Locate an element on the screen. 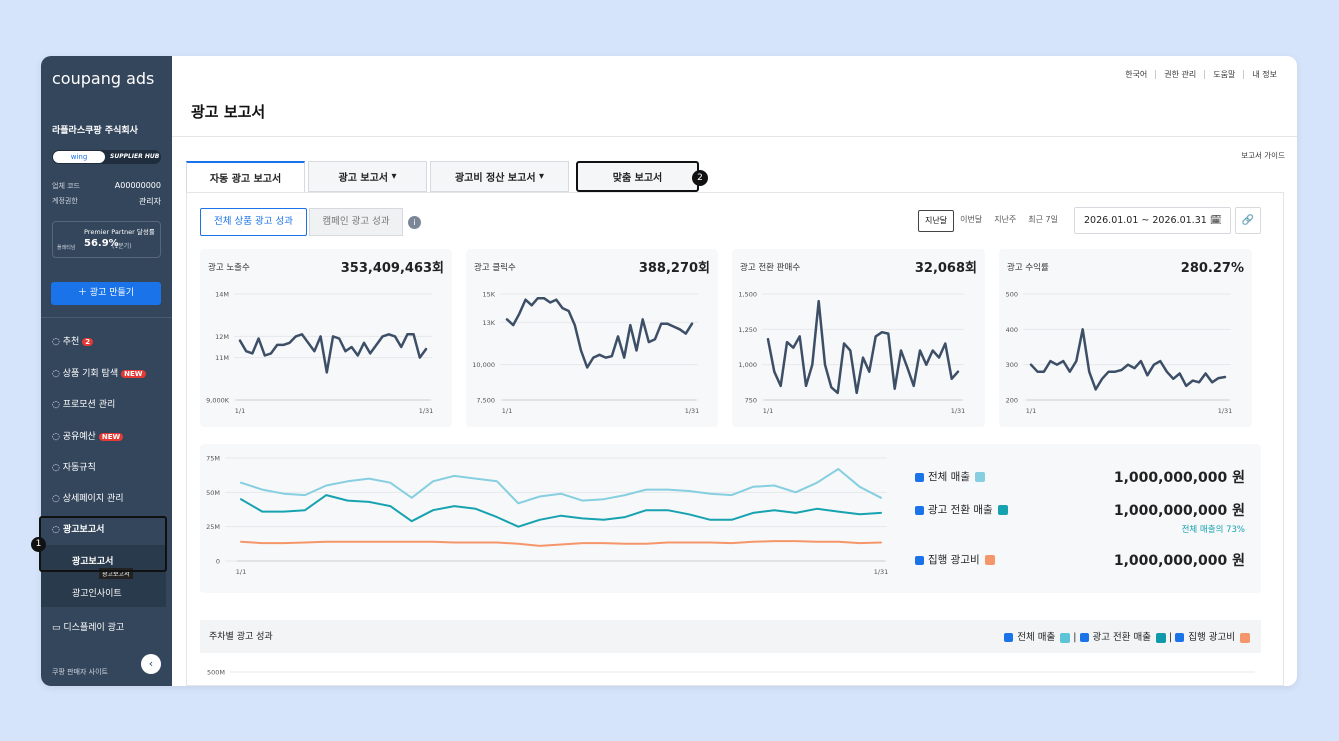 The image size is (1339, 741). period-button: 이번달 is located at coordinates (971, 219).